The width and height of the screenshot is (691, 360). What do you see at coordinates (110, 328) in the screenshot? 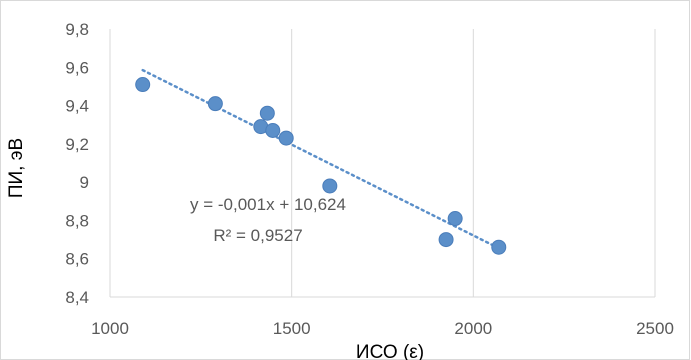
I see `x-tick-label: 1000` at bounding box center [110, 328].